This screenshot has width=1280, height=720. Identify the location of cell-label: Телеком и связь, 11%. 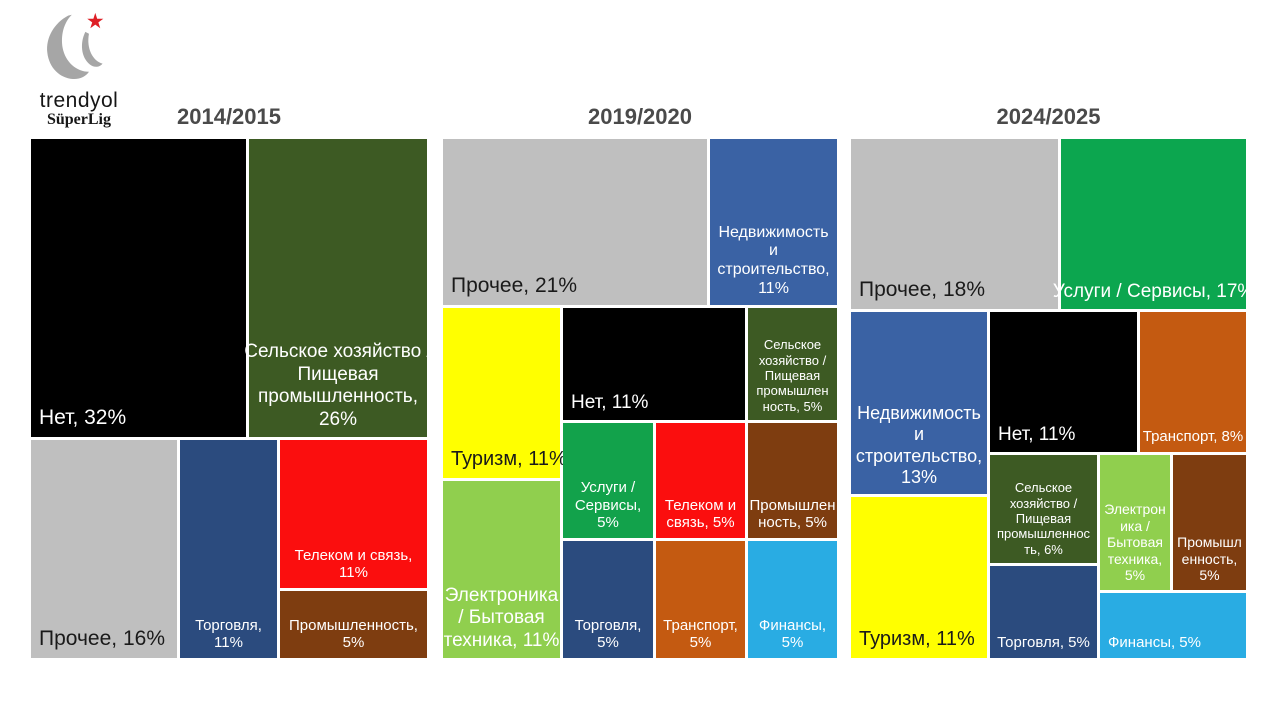
(353, 564).